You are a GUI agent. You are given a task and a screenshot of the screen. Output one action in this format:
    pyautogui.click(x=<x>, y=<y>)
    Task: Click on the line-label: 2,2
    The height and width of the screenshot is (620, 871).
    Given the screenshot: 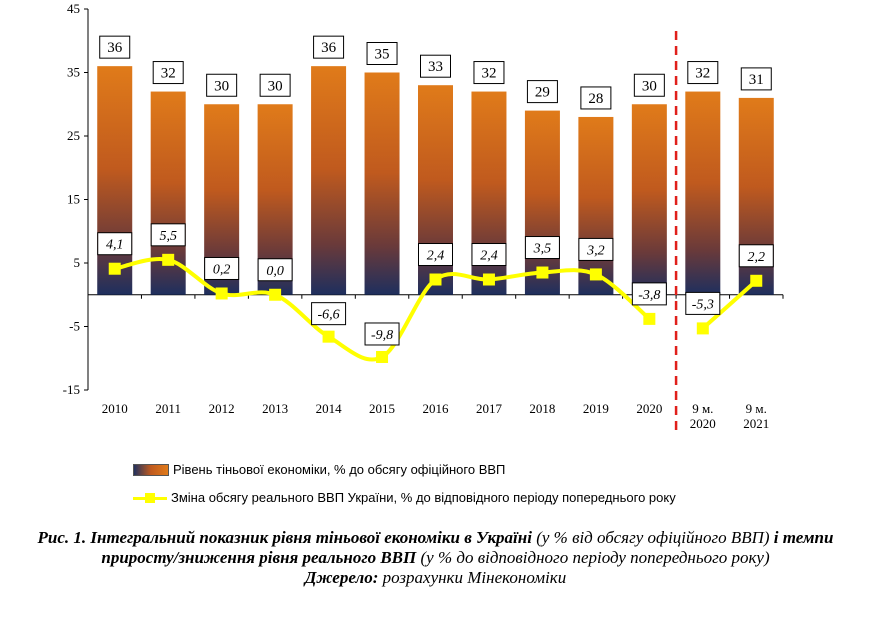 What is the action you would take?
    pyautogui.click(x=757, y=257)
    